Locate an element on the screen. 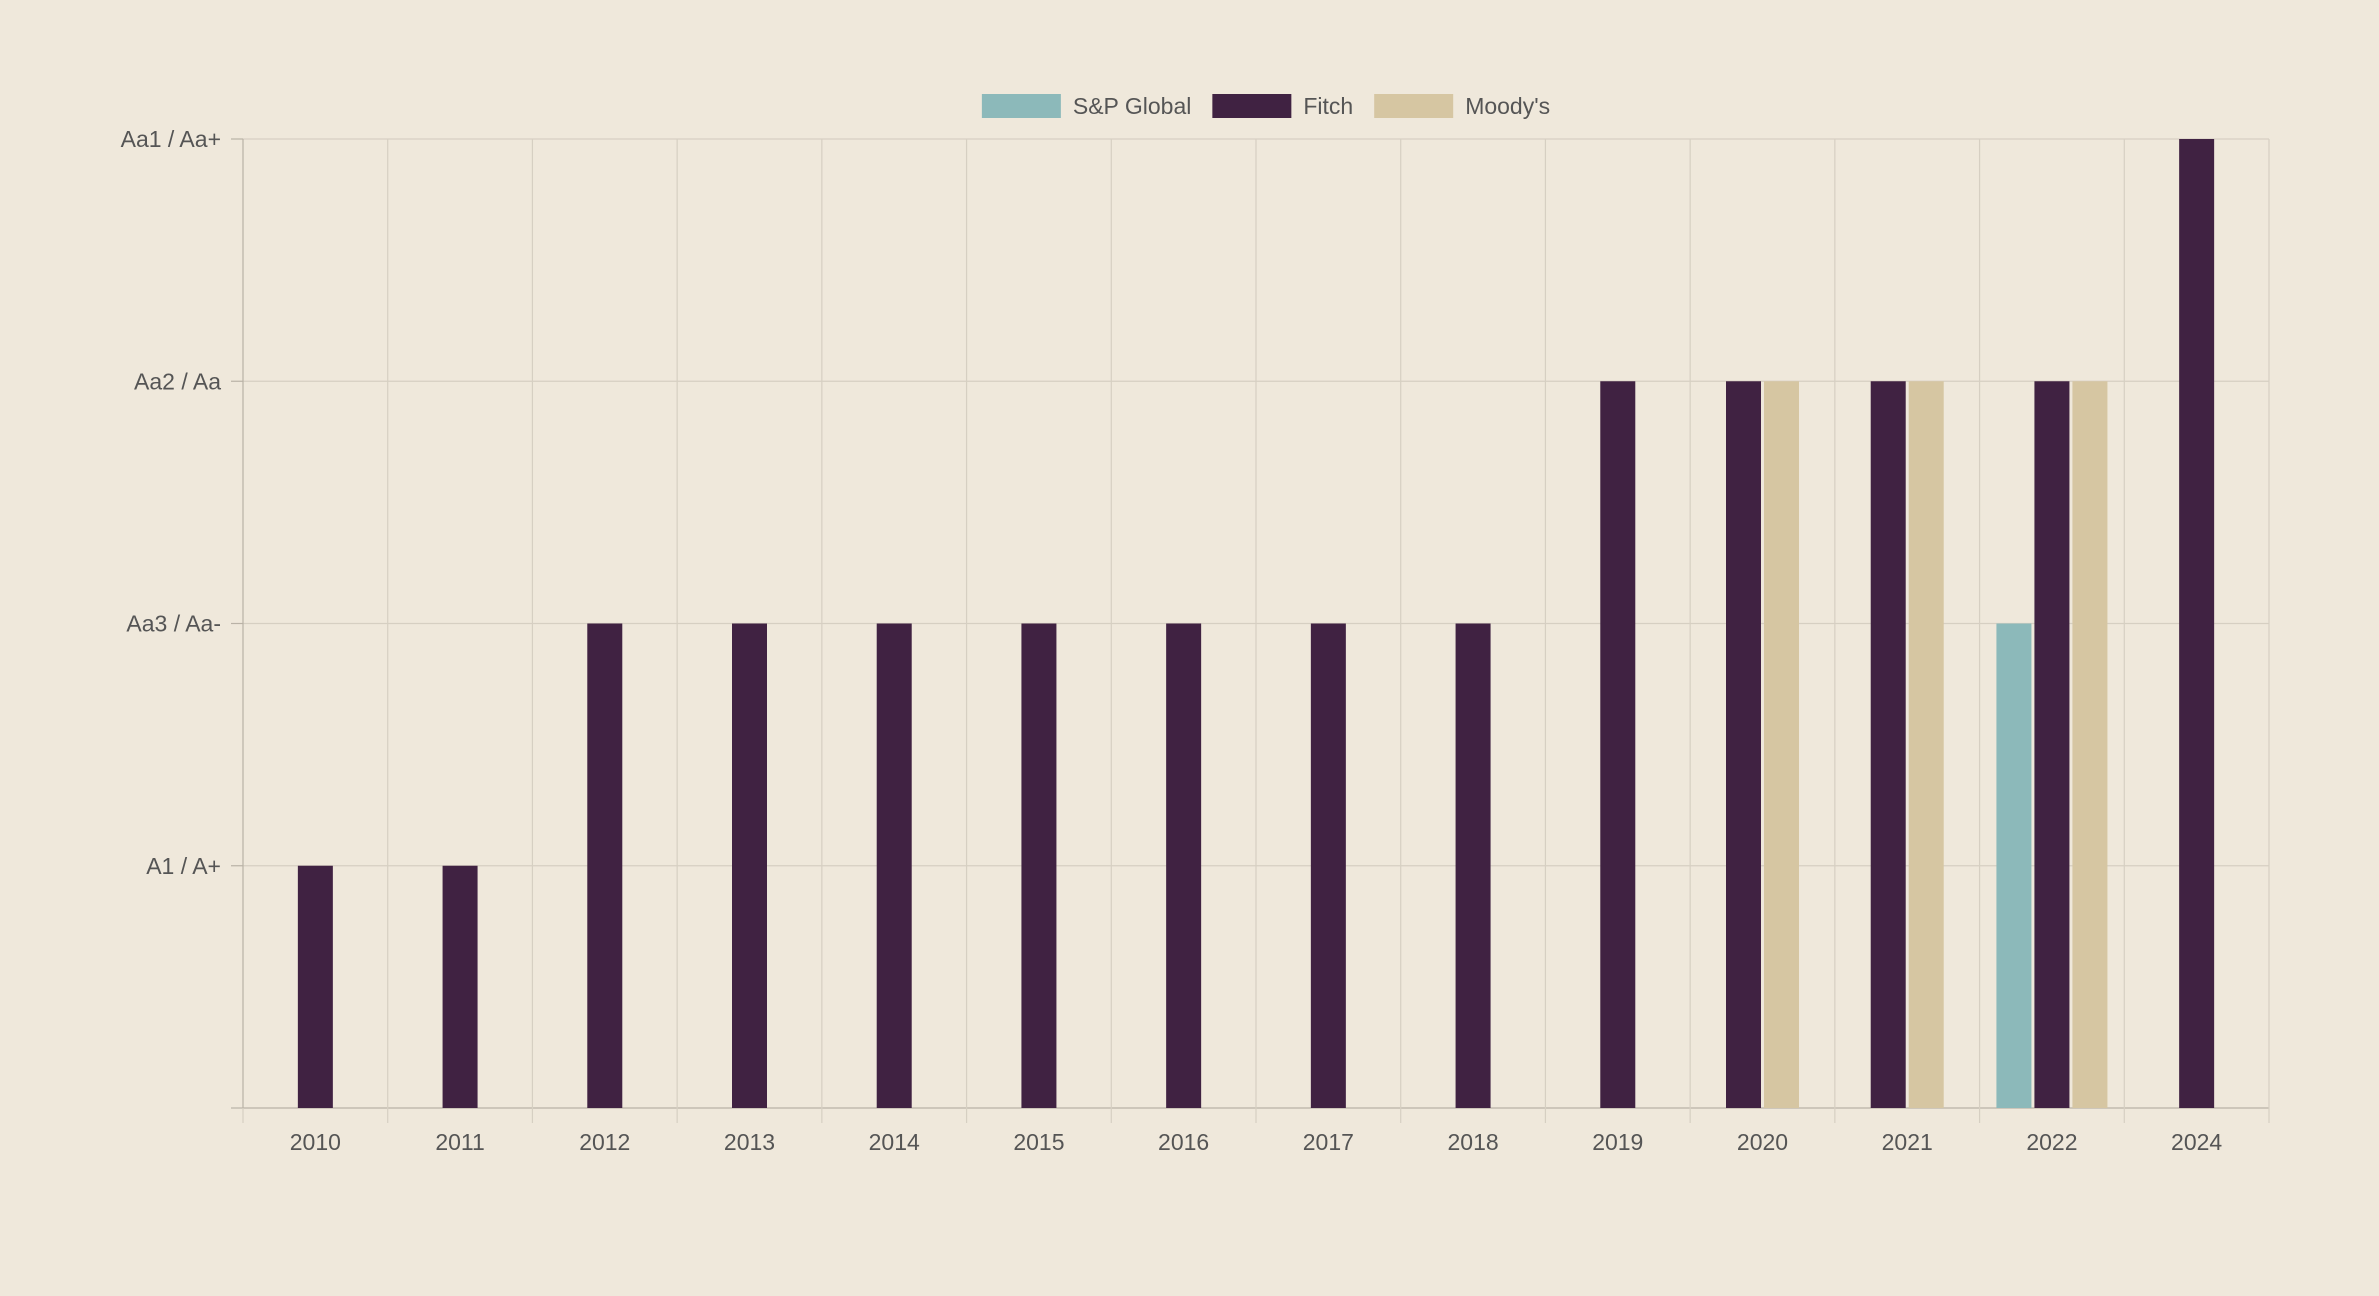  bar-moody-s-2022 is located at coordinates (2090, 744).